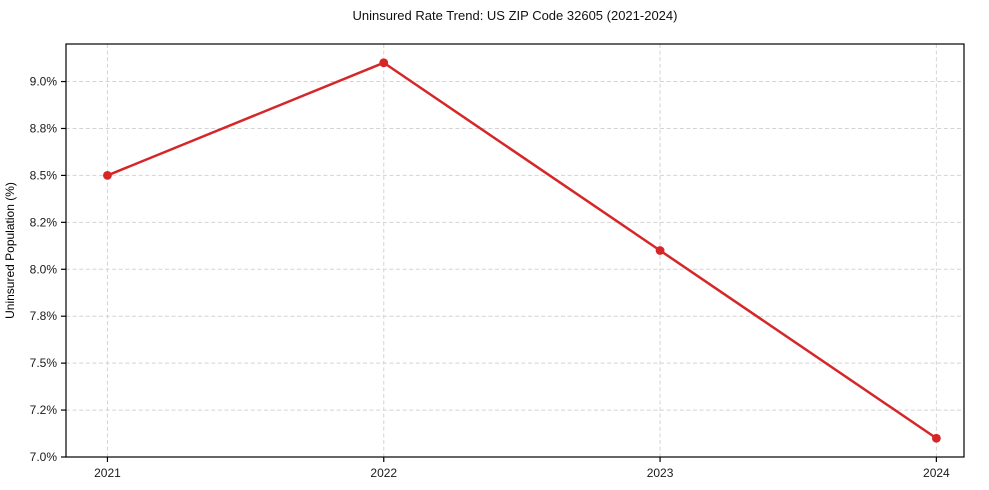  What do you see at coordinates (44, 128) in the screenshot?
I see `y-tick-label: 8.8%` at bounding box center [44, 128].